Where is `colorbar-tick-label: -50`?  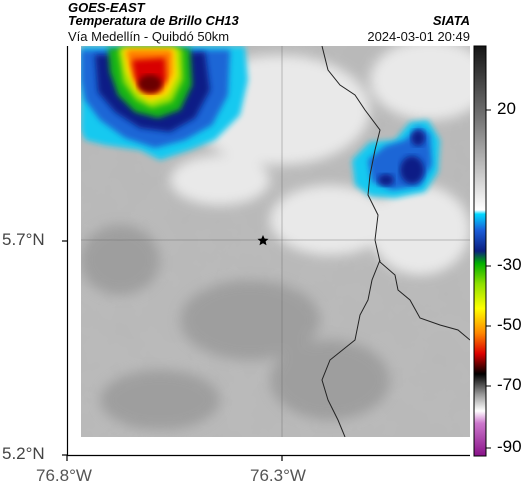
colorbar-tick-label: -50 is located at coordinates (509, 324).